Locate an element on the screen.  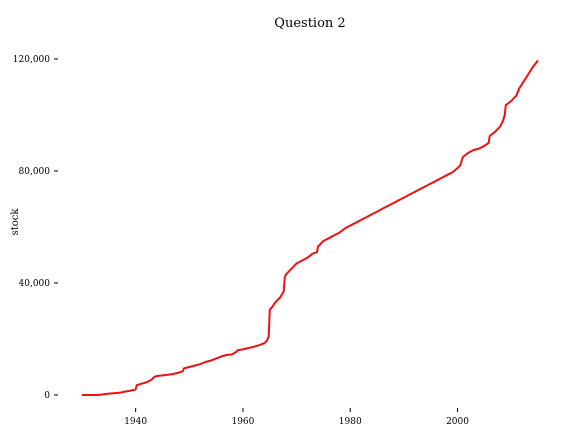
y-tick-label: 80,000 is located at coordinates (35, 172).